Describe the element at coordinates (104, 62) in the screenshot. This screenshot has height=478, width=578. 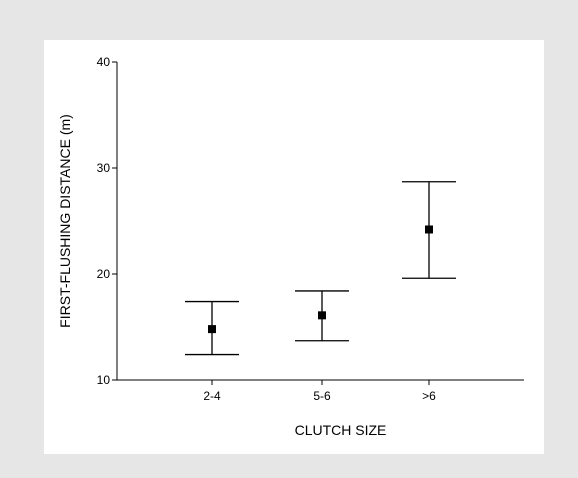
I see `y-tick-label: 40` at that location.